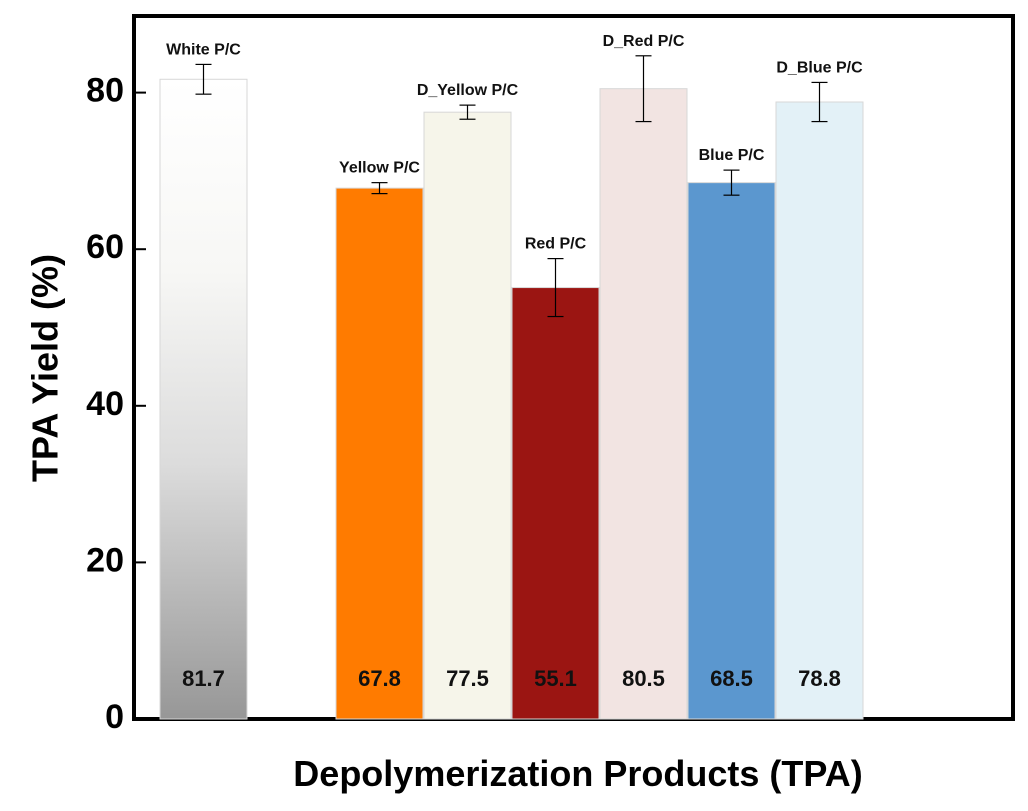 This screenshot has width=1028, height=811. I want to click on y-tick-label: 80, so click(105, 91).